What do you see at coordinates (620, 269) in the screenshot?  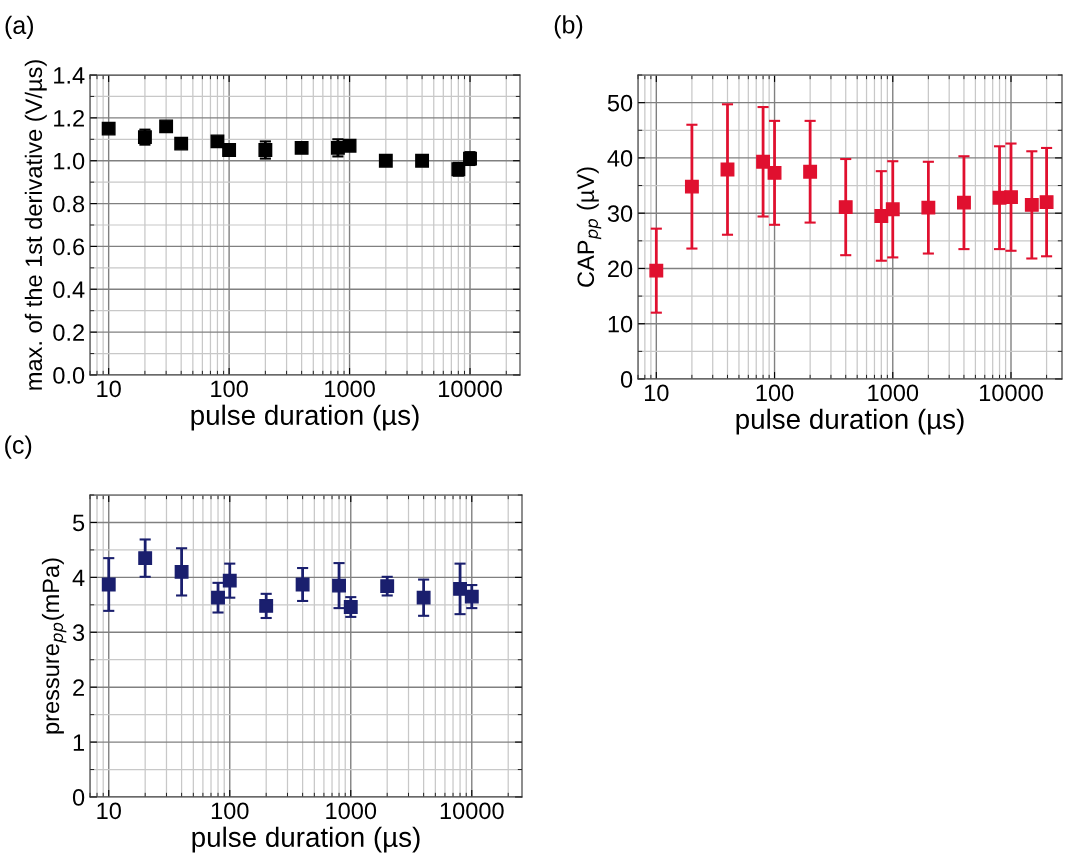 I see `y-tick-label: 20` at bounding box center [620, 269].